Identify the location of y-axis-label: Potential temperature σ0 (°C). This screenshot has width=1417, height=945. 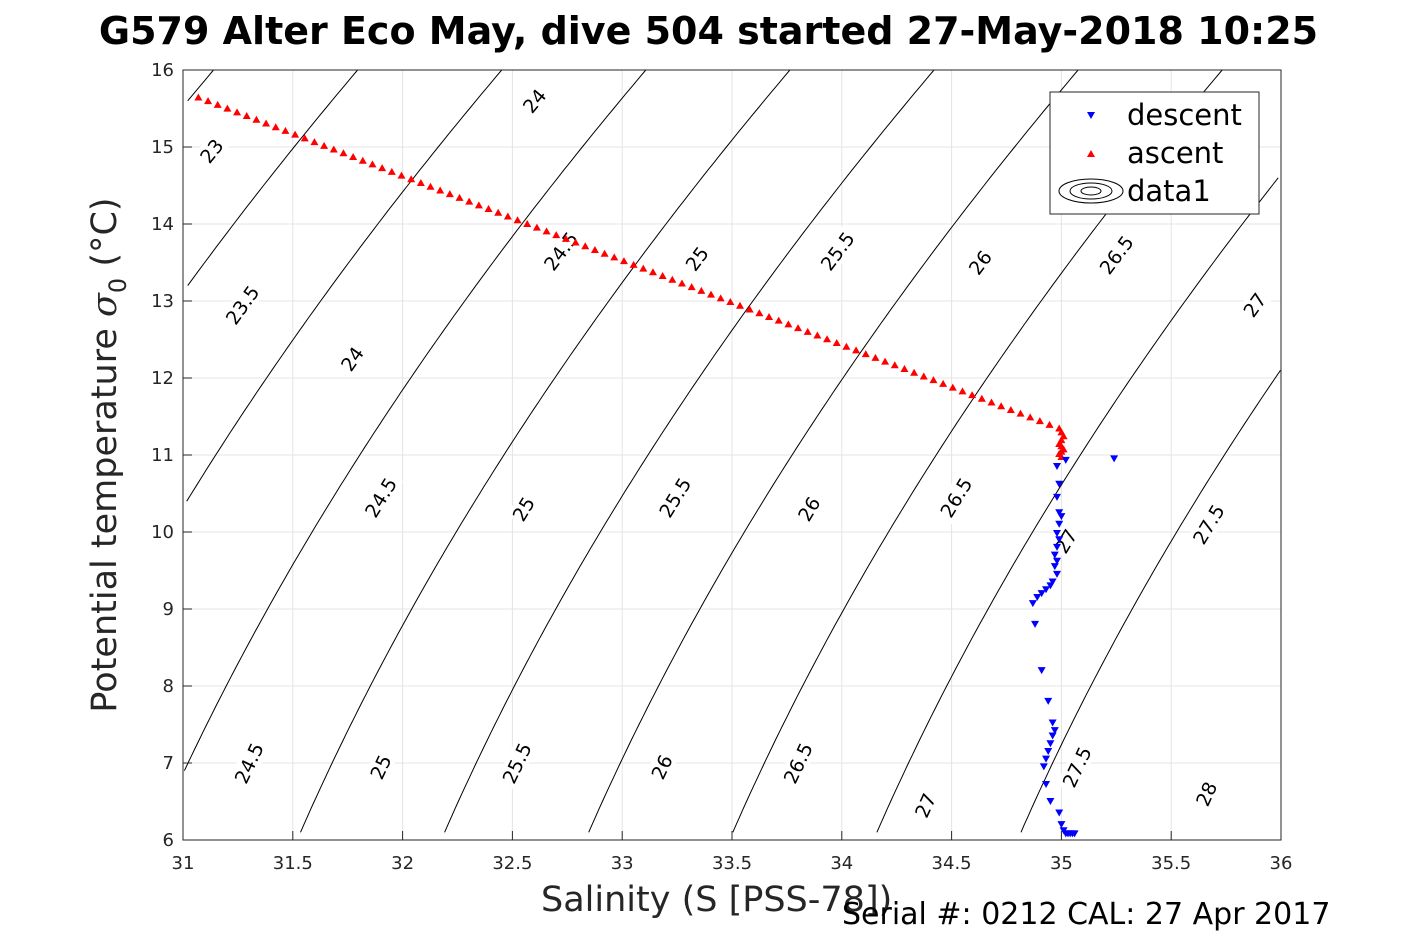
(108, 454).